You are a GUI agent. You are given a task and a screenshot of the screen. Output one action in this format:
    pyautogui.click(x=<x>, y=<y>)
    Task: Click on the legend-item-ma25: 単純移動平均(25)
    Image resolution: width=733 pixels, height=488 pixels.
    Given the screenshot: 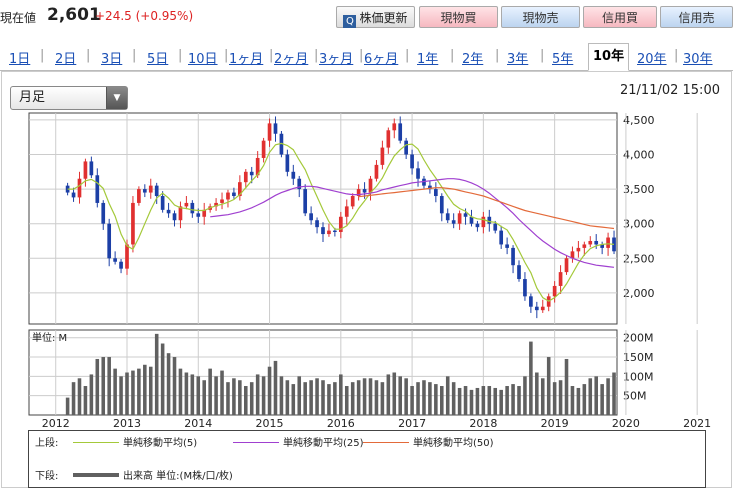 What is the action you would take?
    pyautogui.click(x=298, y=441)
    